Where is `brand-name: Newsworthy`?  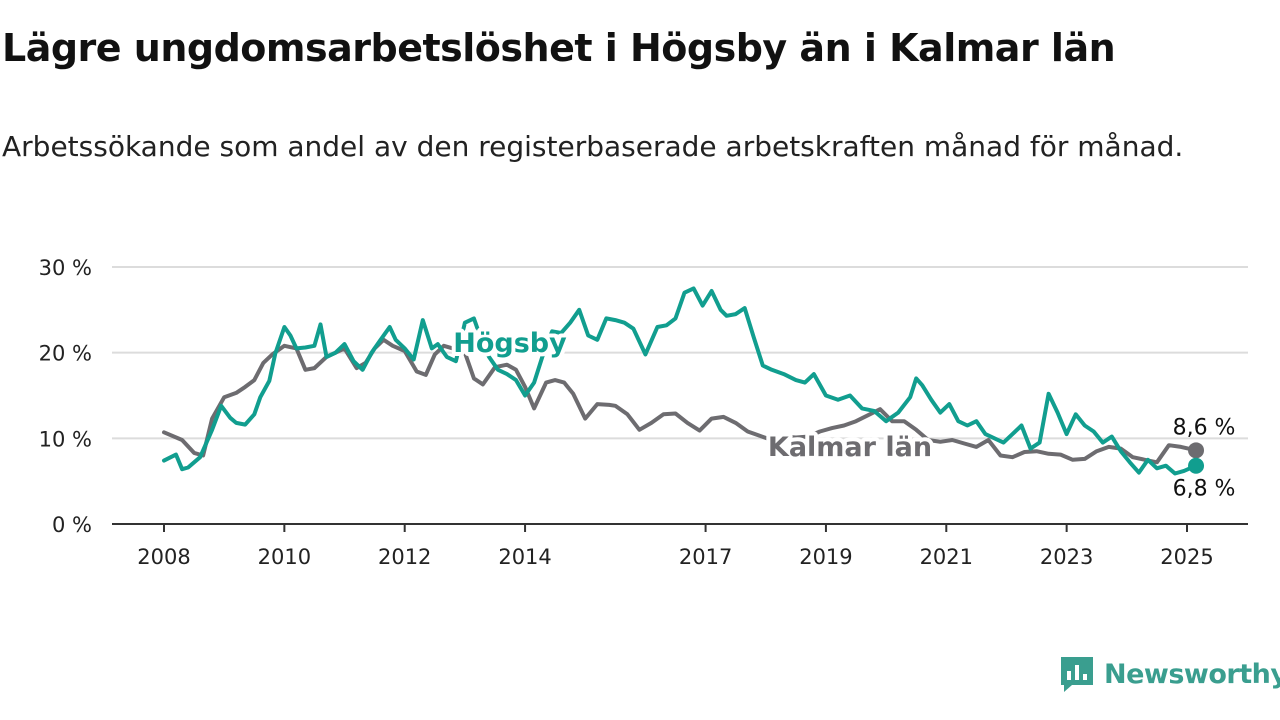
brand-name: Newsworthy is located at coordinates (1192, 674).